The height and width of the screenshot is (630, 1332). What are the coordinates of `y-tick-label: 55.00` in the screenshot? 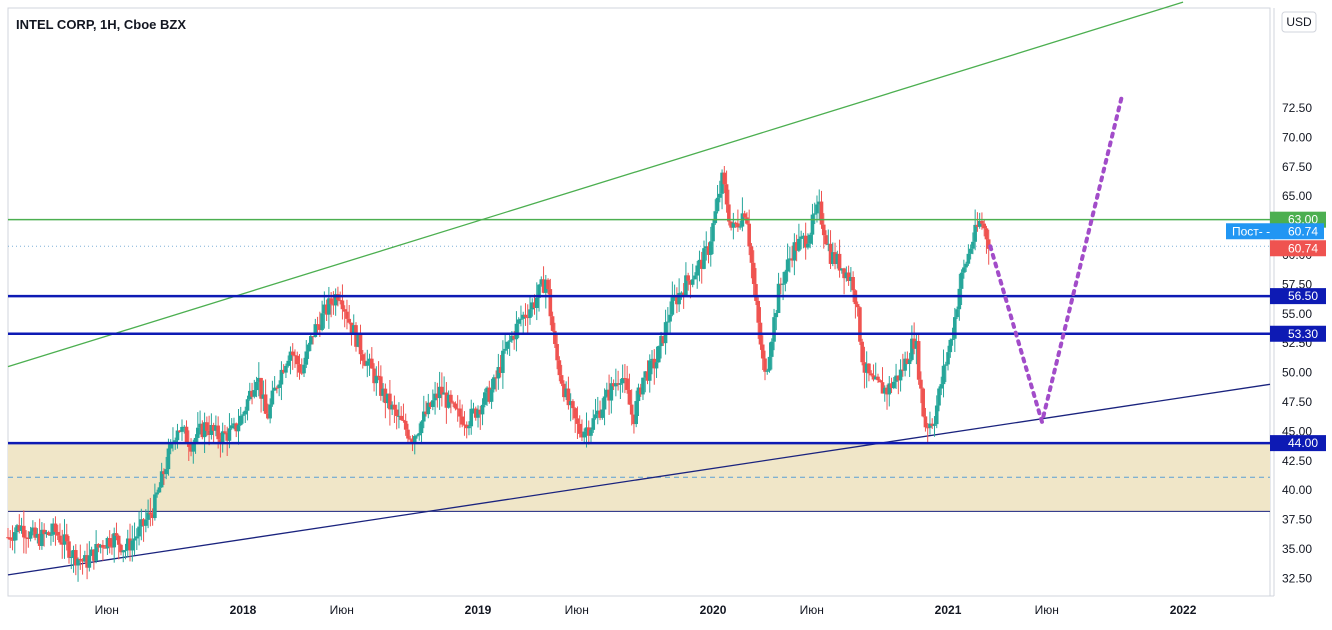 It's located at (1297, 314).